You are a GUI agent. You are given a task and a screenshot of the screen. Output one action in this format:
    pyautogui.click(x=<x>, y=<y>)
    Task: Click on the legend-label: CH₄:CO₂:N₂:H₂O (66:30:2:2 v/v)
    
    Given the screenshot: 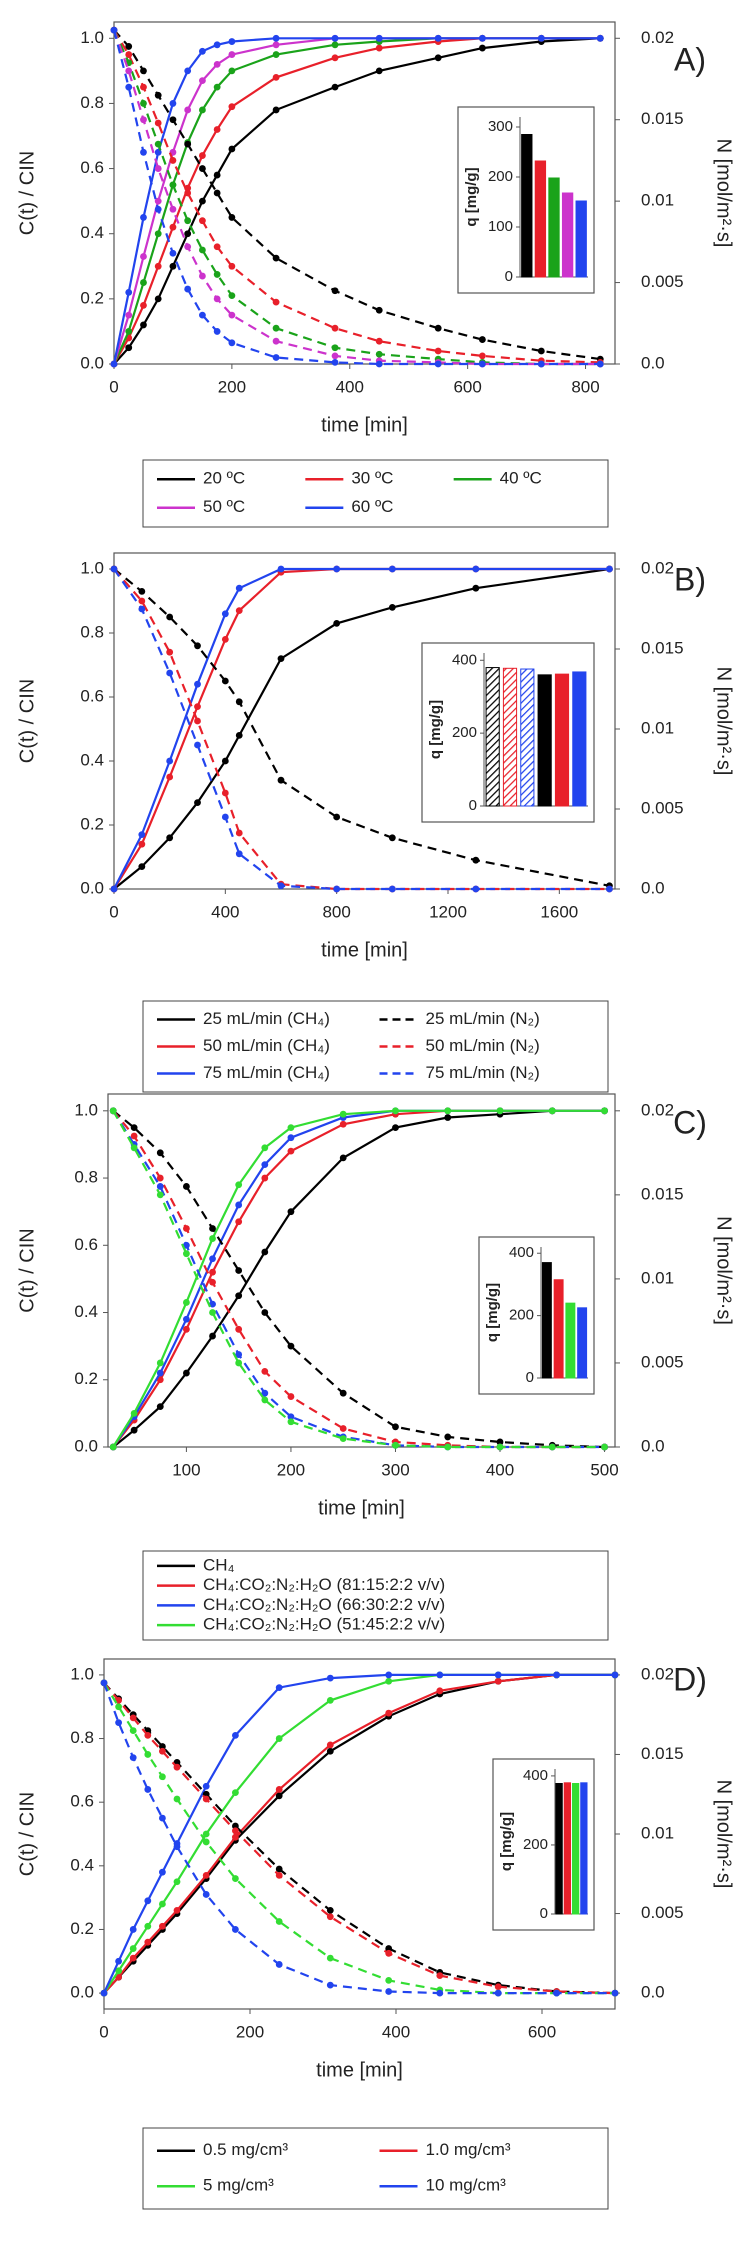 What is the action you would take?
    pyautogui.click(x=324, y=1604)
    